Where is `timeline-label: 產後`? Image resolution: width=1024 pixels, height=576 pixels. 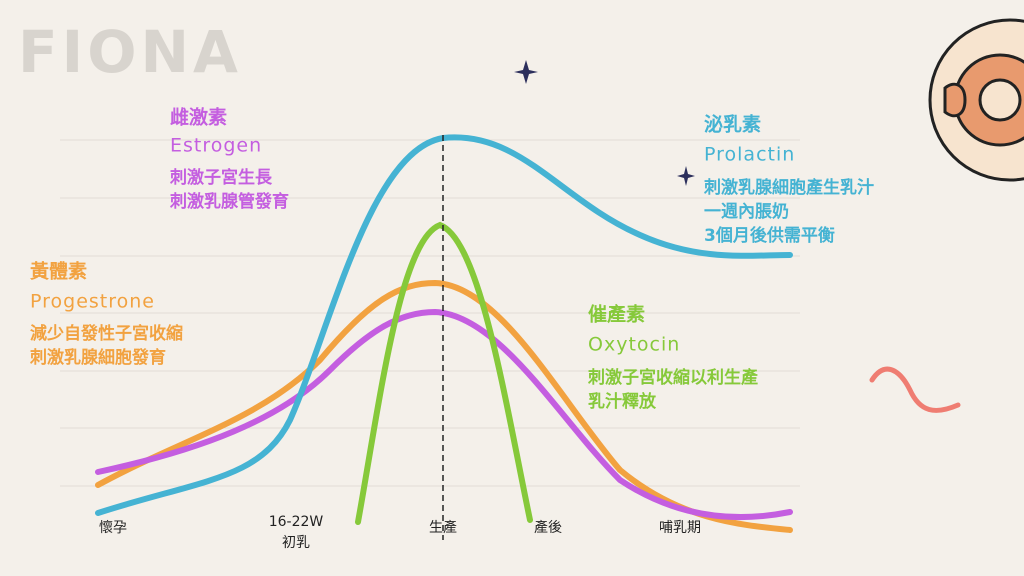
timeline-label: 產後 is located at coordinates (548, 527).